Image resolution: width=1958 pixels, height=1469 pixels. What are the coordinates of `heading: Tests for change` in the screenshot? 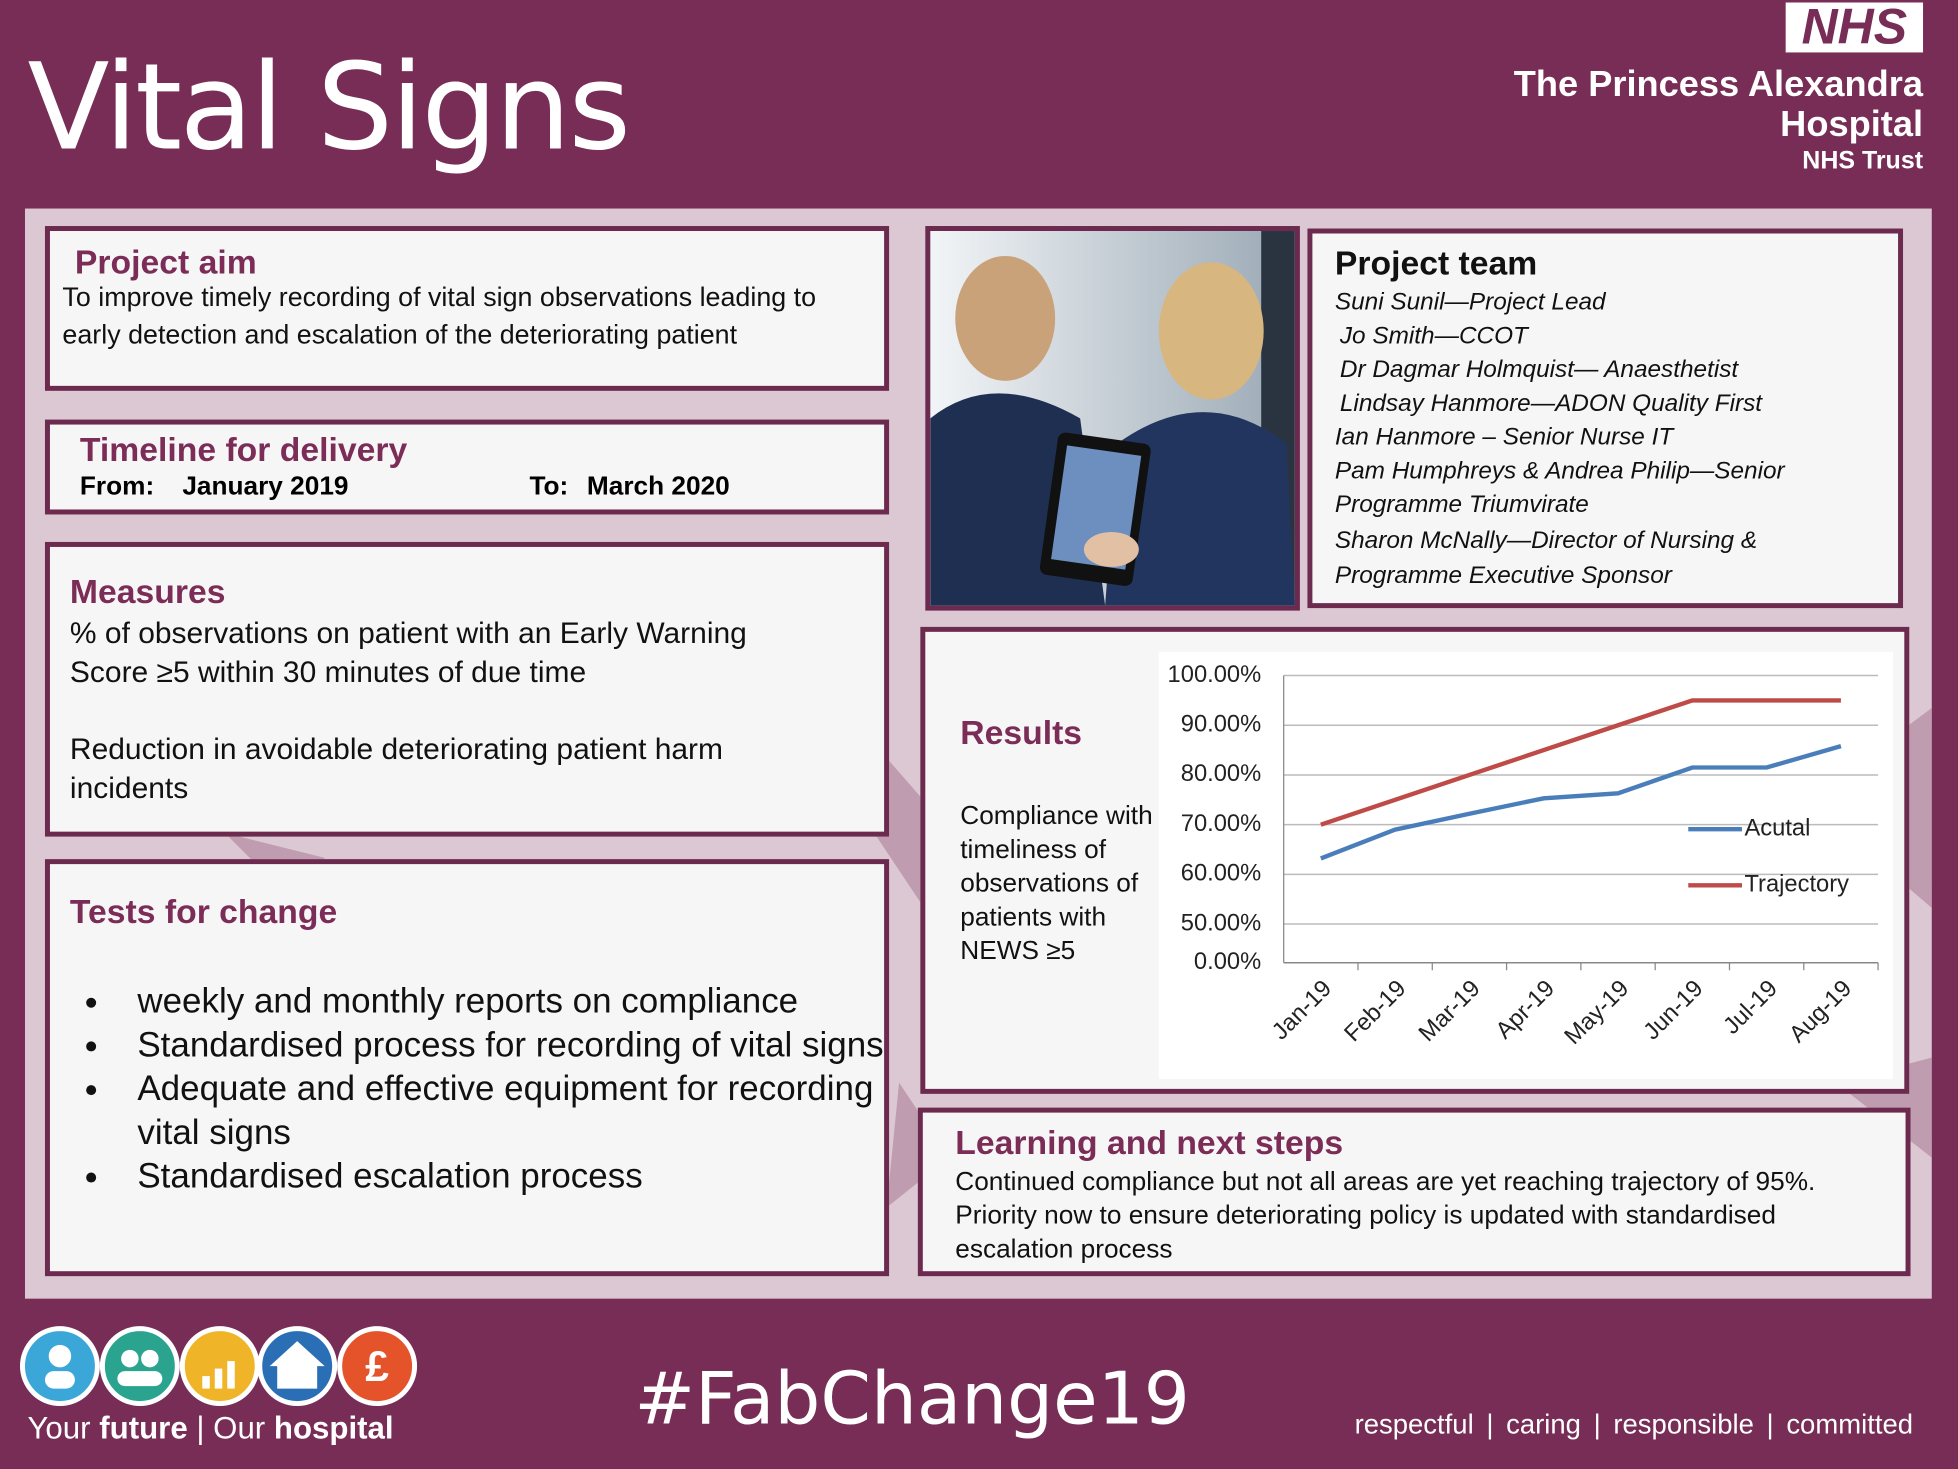 It's located at (203, 911).